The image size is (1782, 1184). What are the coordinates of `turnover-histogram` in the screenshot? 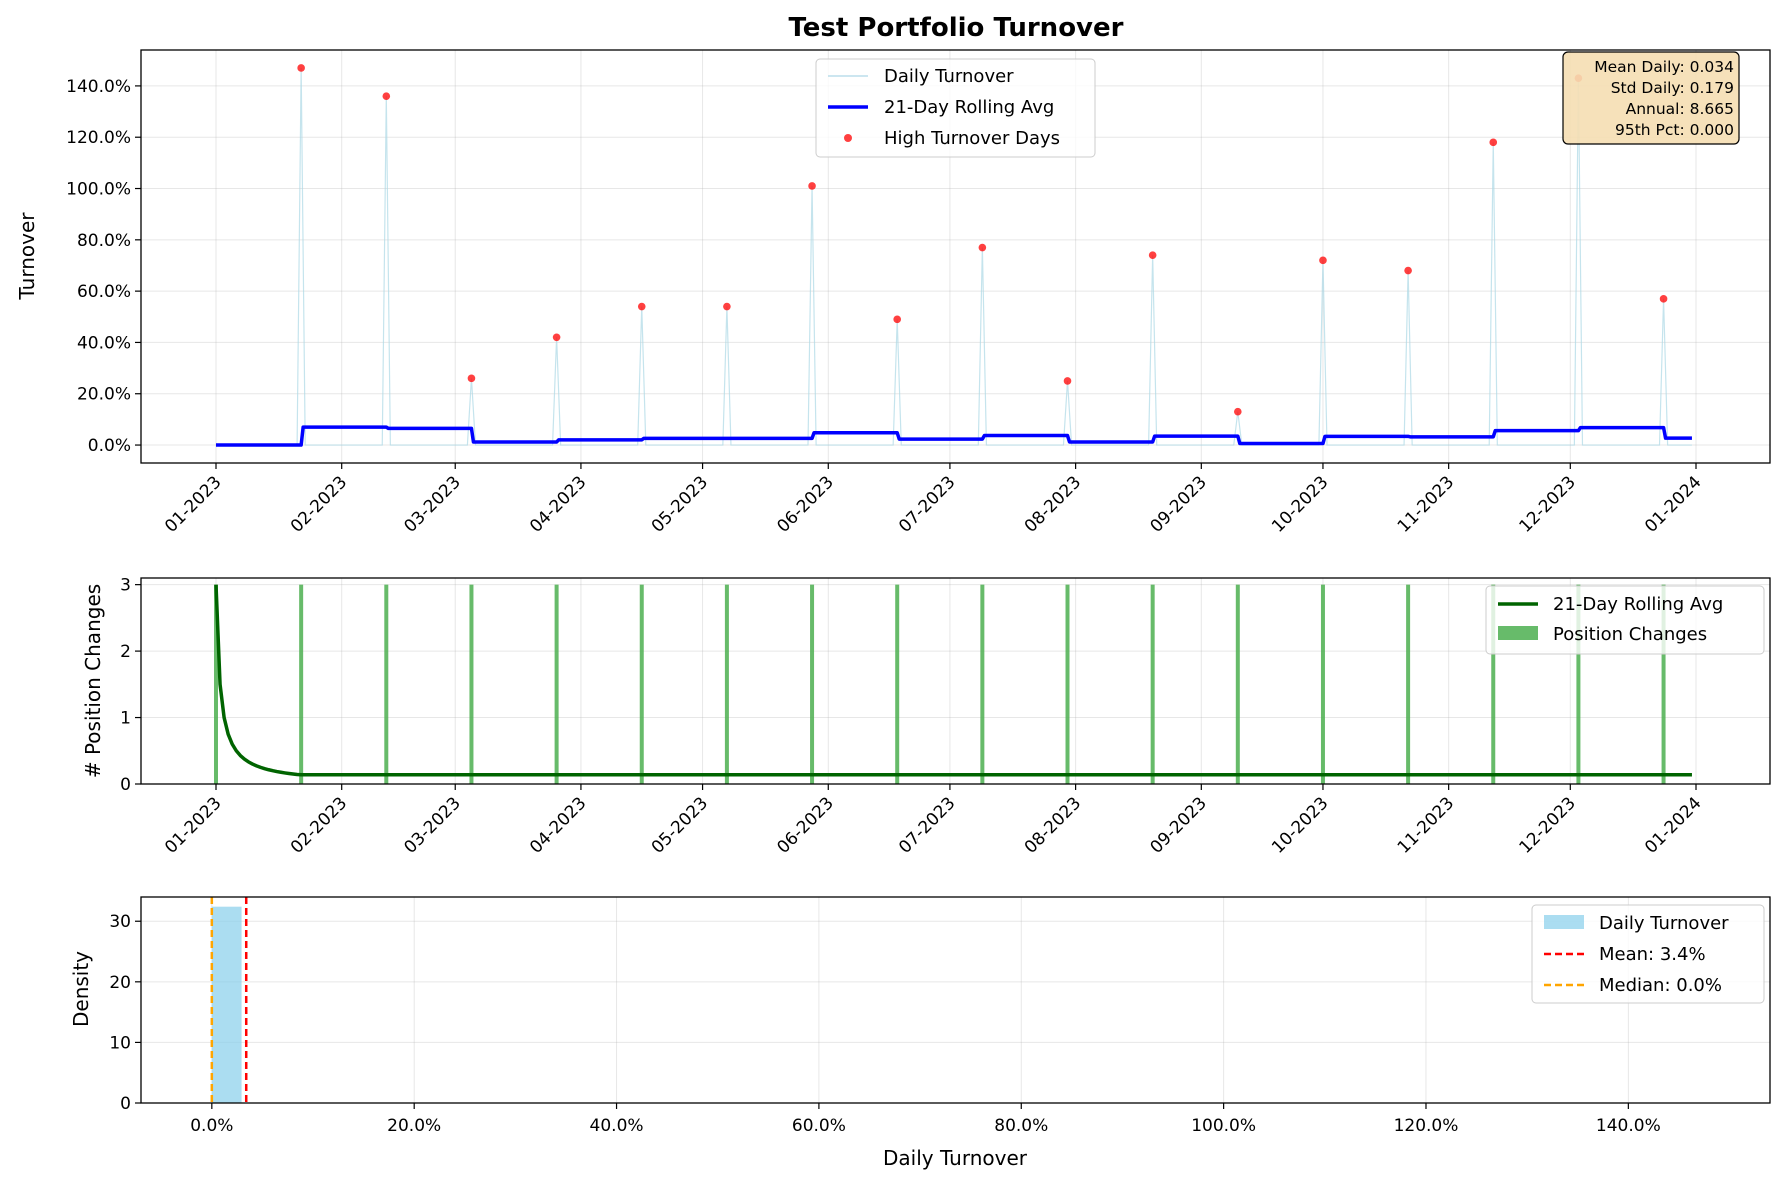 It's located at (226, 1004).